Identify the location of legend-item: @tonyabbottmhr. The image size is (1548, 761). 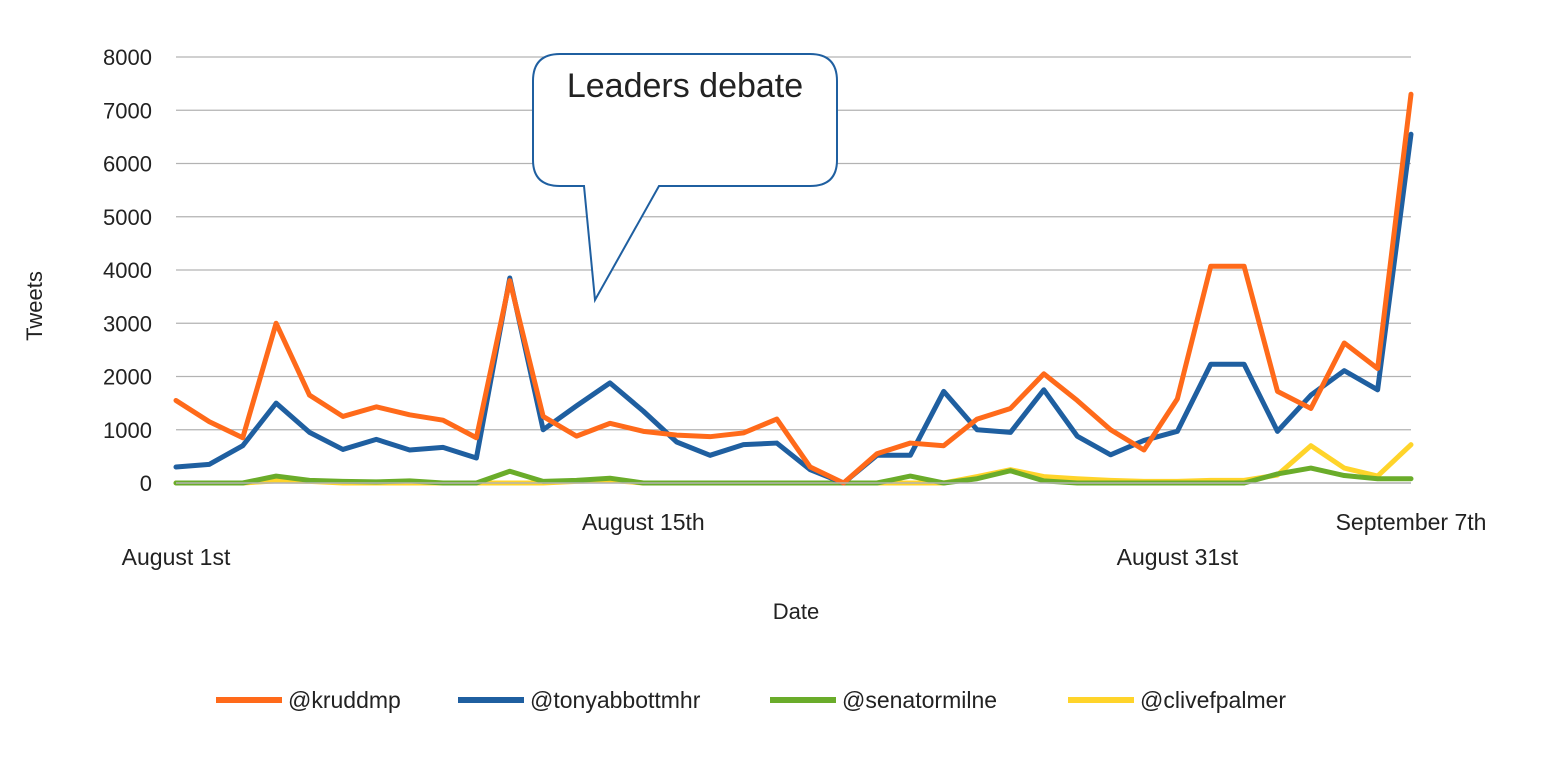
(579, 700).